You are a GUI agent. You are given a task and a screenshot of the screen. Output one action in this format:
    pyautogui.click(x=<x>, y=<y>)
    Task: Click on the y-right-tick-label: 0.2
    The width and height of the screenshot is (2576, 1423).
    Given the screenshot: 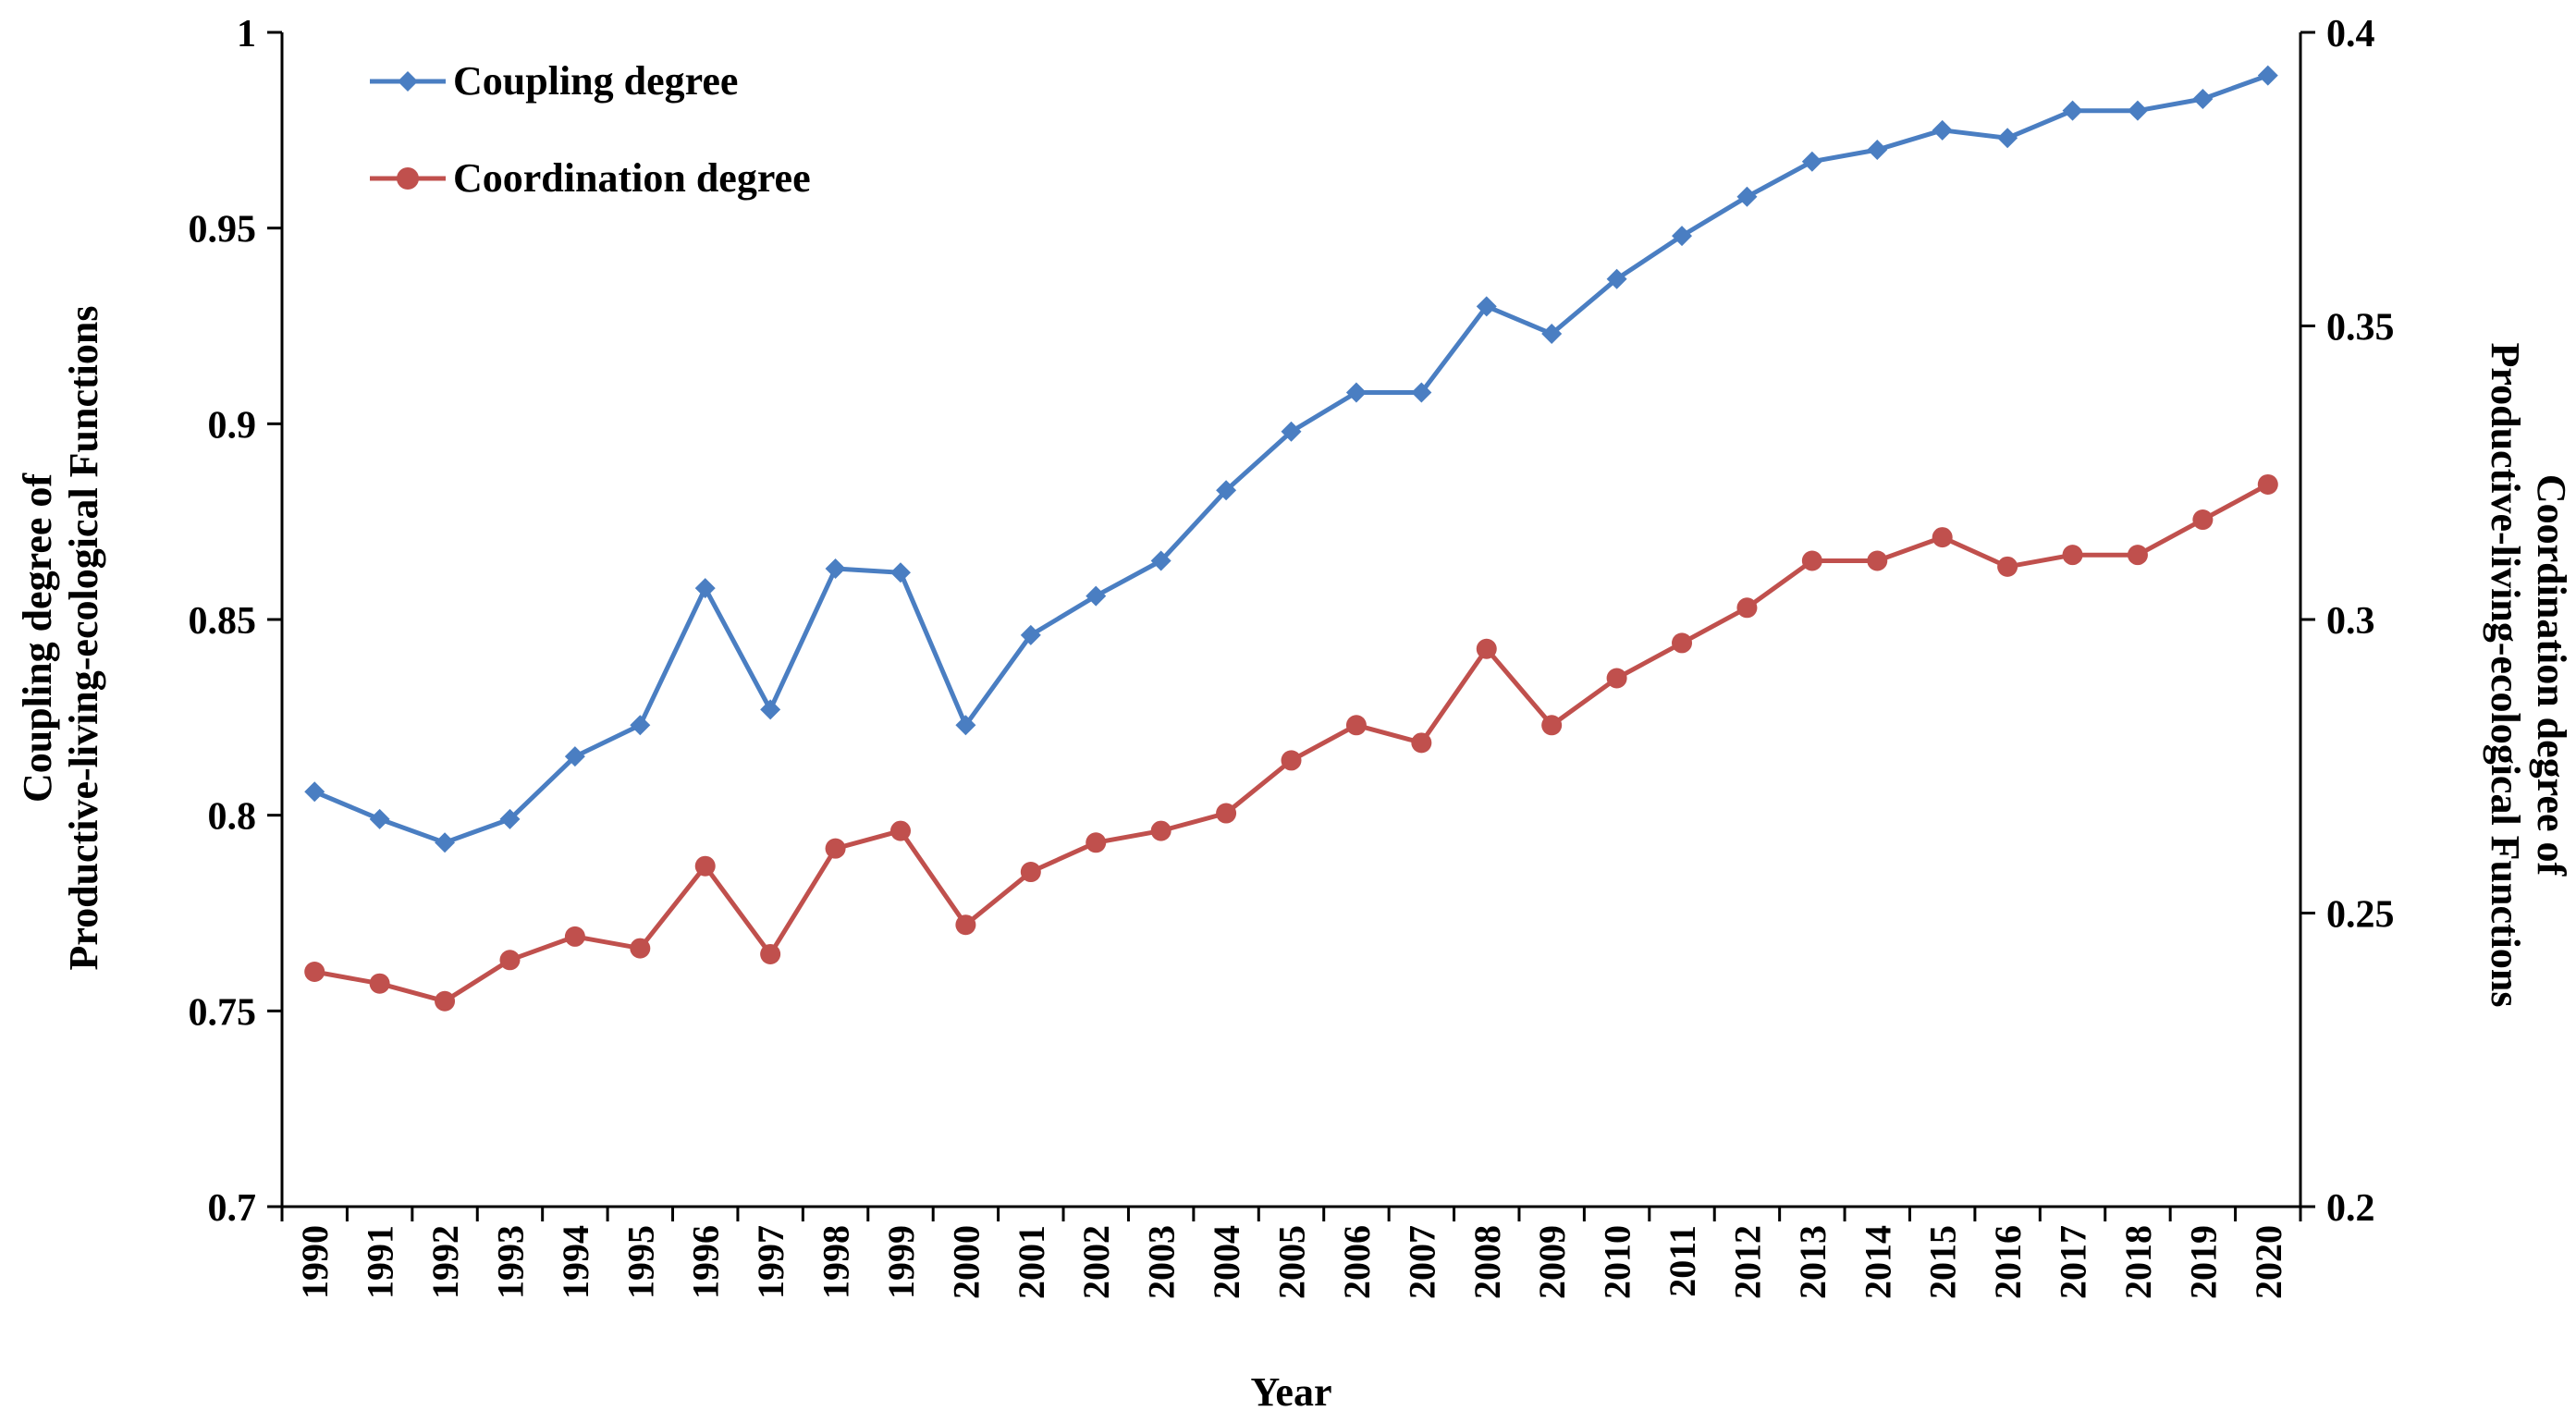 What is the action you would take?
    pyautogui.click(x=2350, y=1208)
    